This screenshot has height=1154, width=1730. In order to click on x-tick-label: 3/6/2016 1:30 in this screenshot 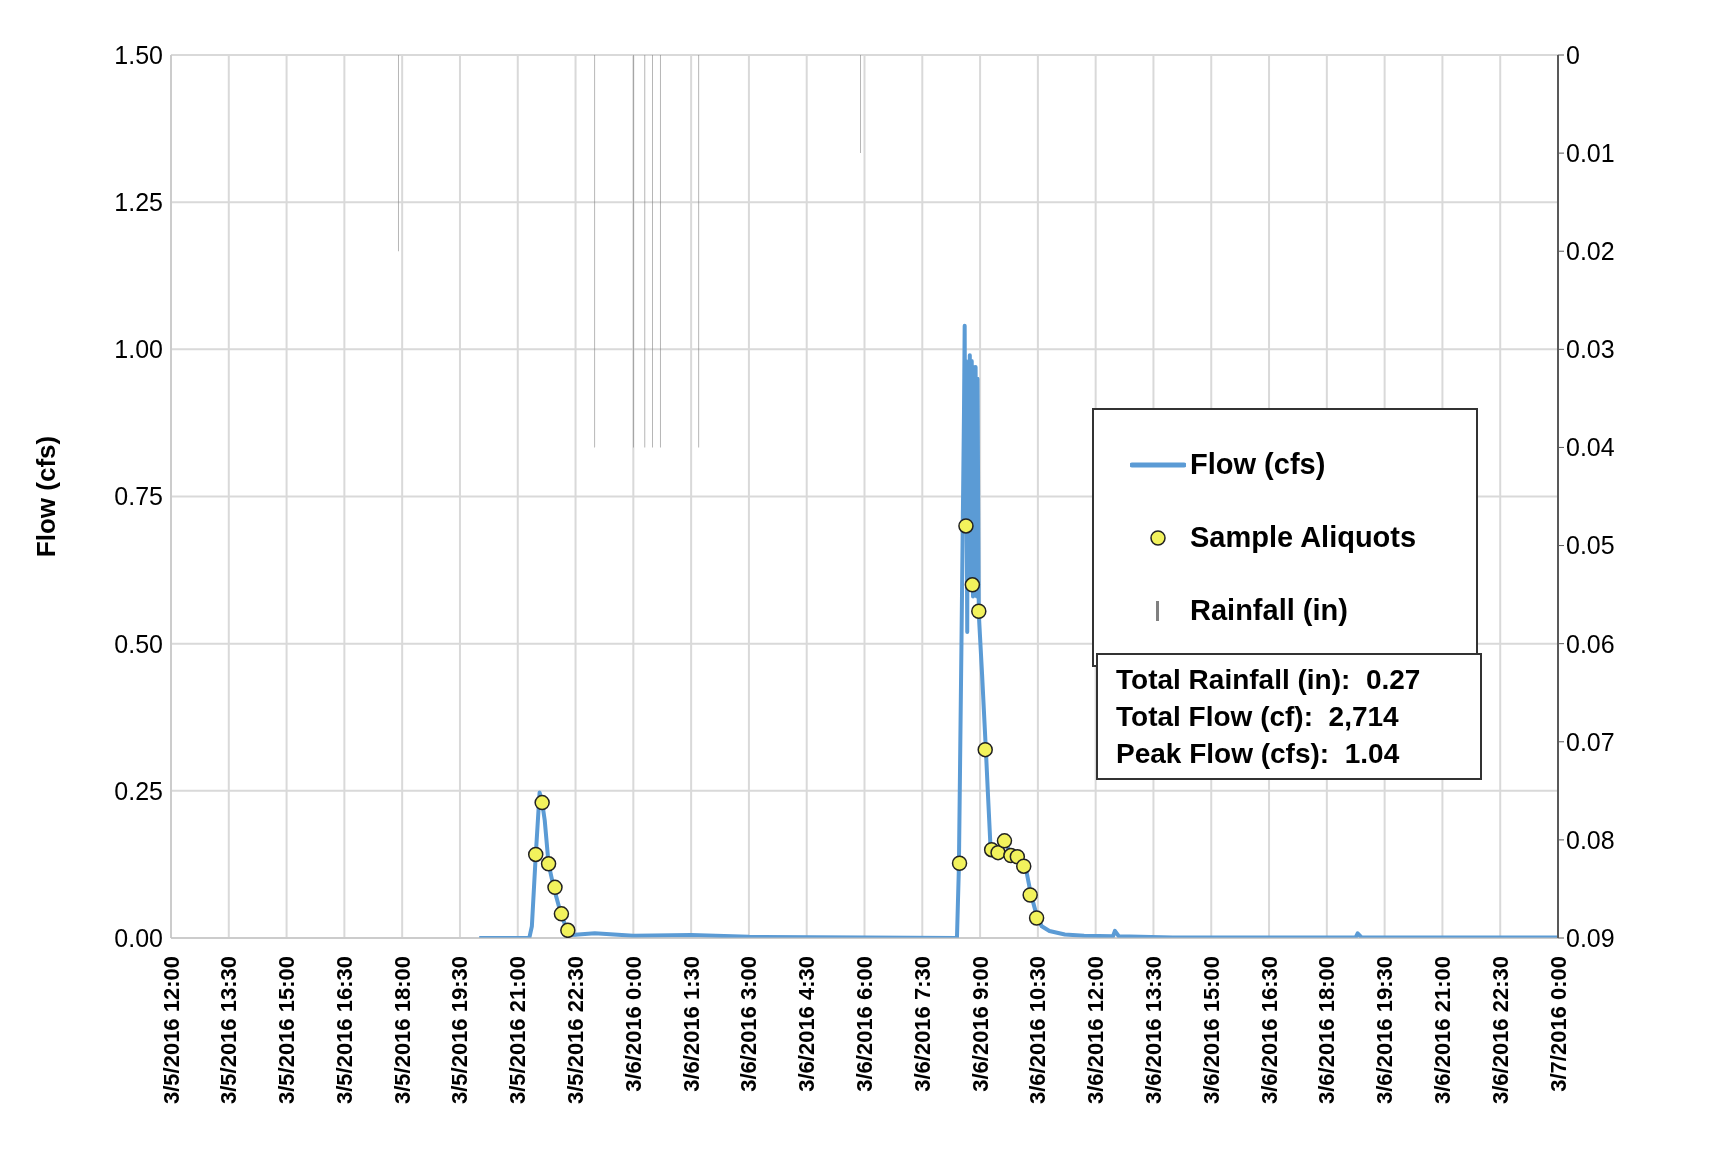, I will do `click(691, 1024)`.